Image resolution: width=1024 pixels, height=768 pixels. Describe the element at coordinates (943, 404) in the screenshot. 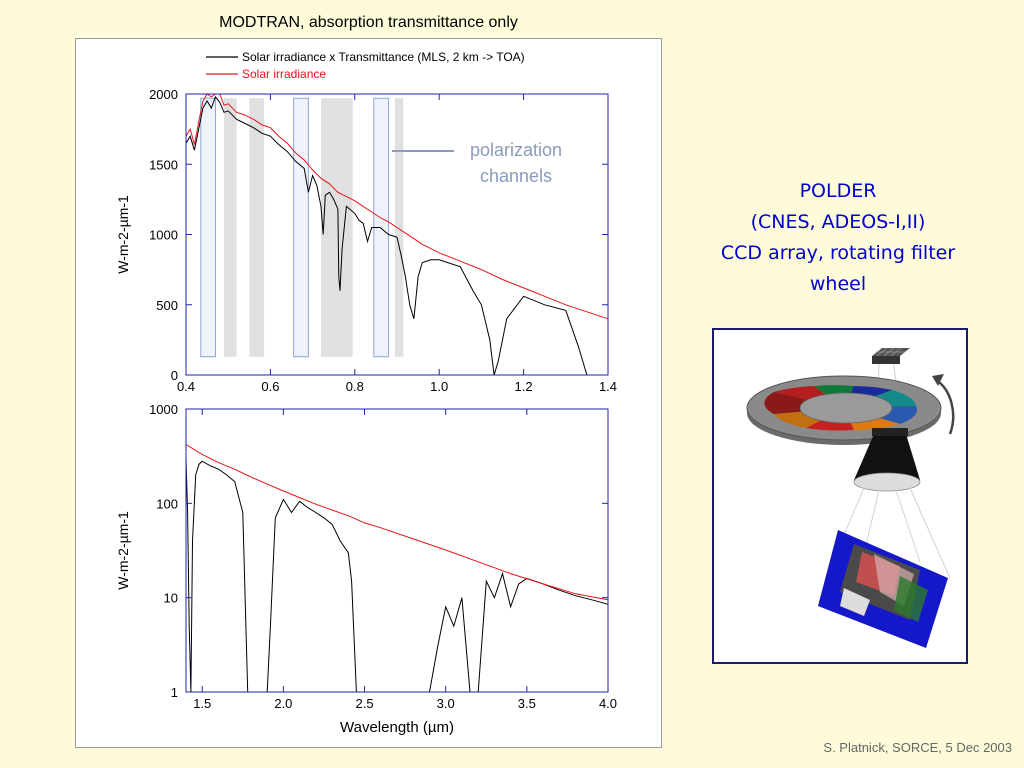

I see `rotation-arrow-icon` at that location.